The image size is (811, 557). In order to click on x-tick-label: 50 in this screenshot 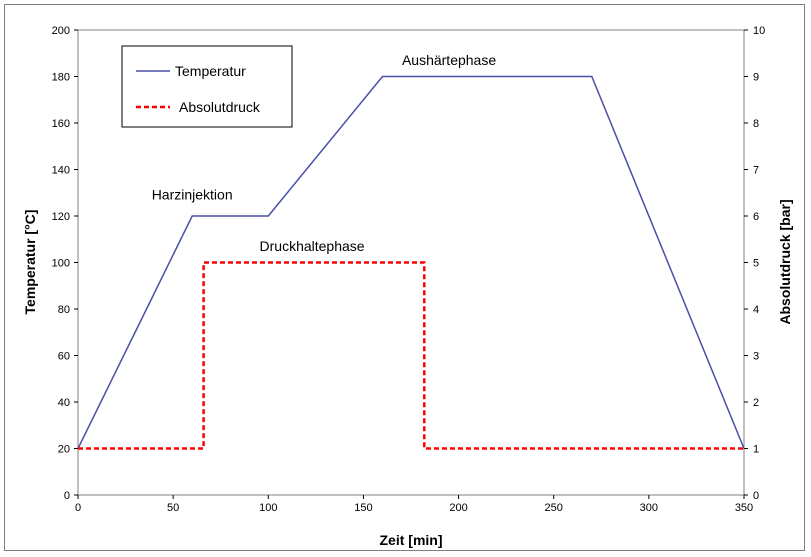, I will do `click(173, 508)`.